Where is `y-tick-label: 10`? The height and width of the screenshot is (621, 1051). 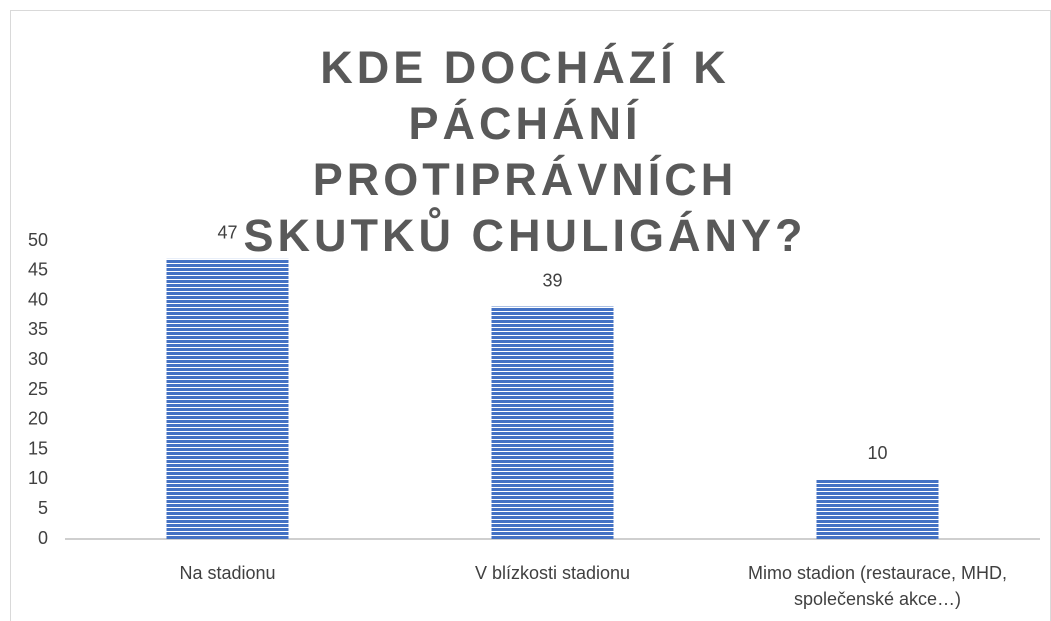
y-tick-label: 10 is located at coordinates (38, 478).